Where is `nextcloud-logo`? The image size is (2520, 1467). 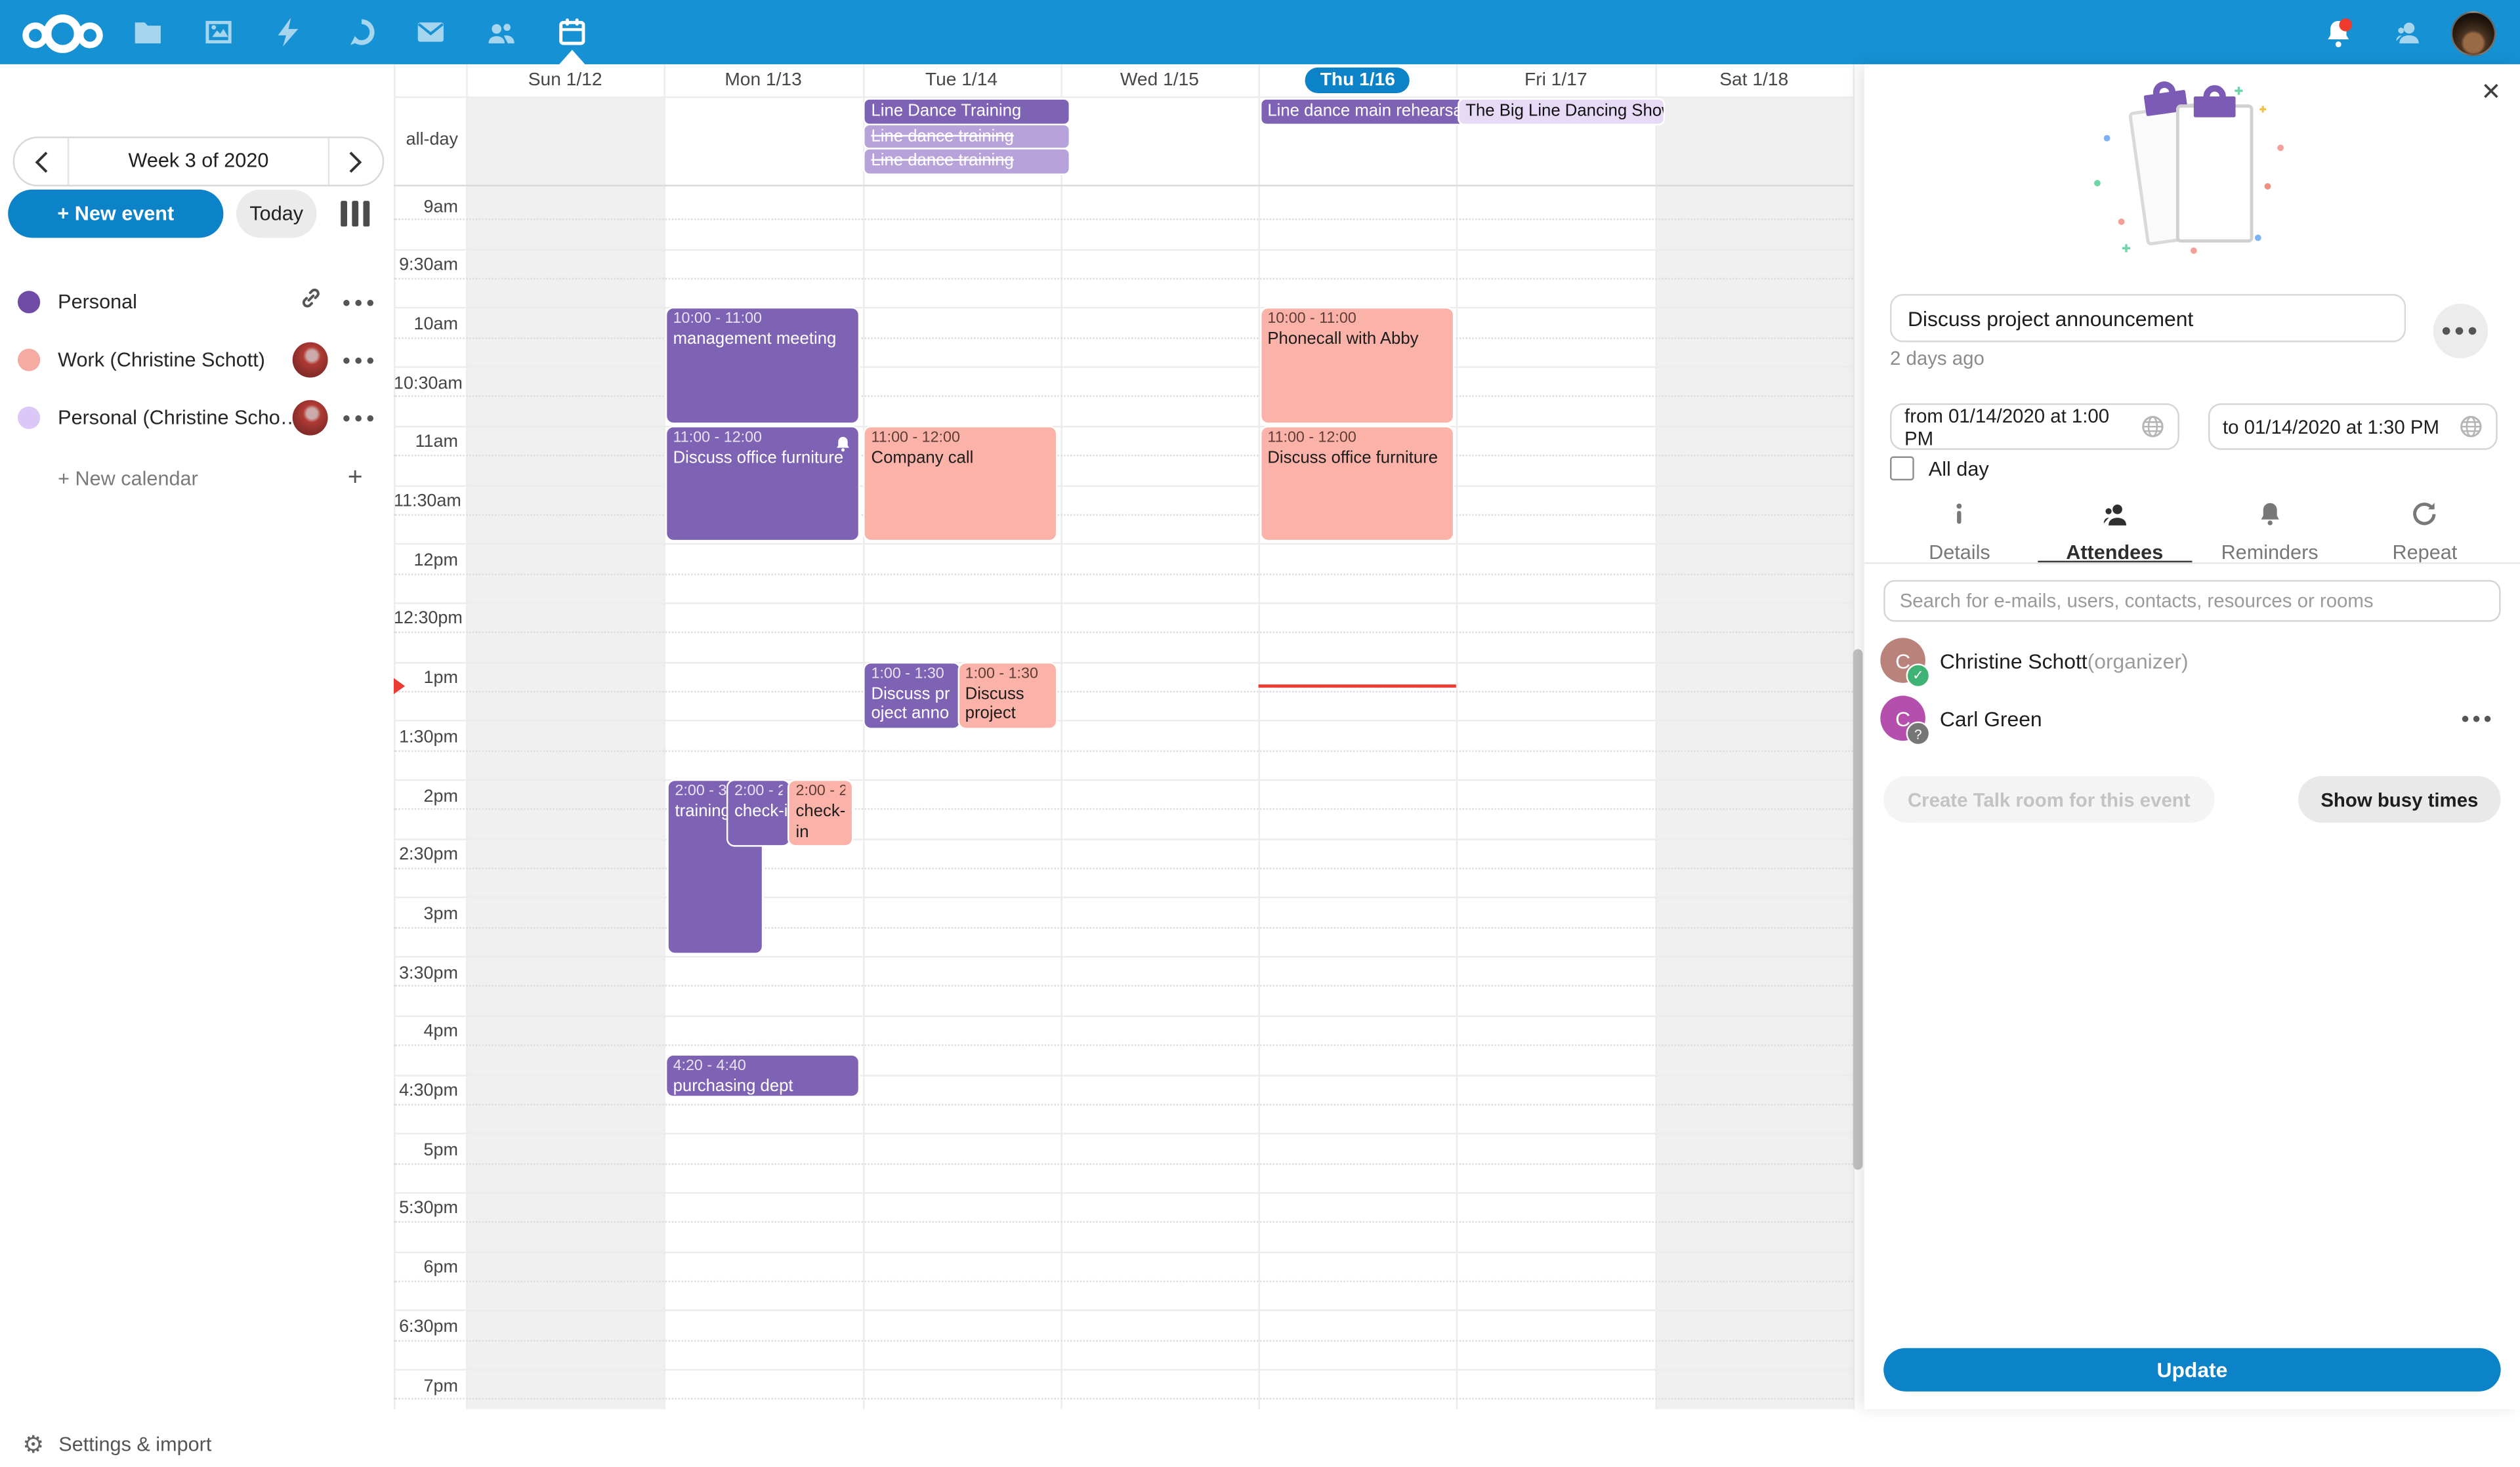 nextcloud-logo is located at coordinates (62, 33).